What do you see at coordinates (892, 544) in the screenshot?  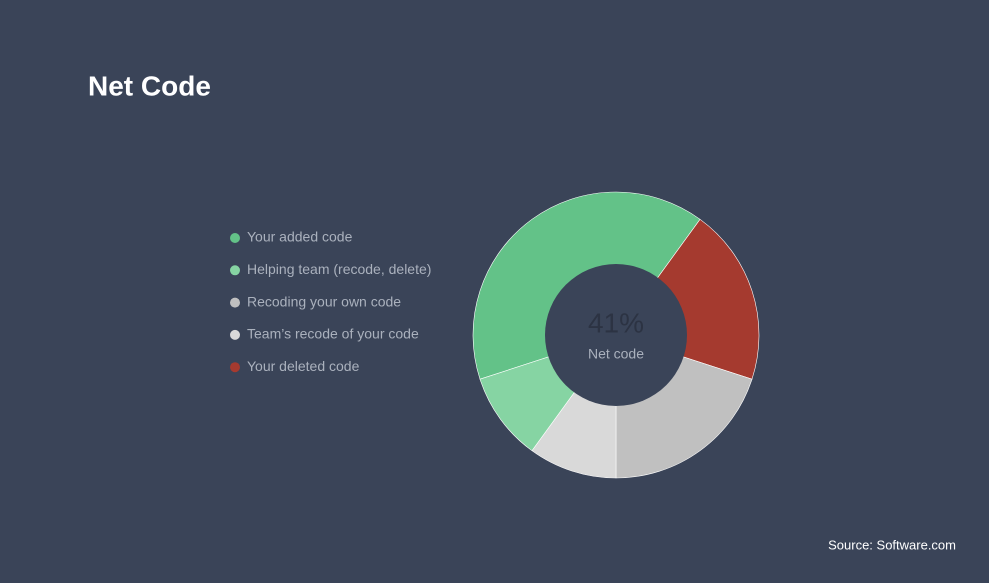 I see `source: Source: Software.com` at bounding box center [892, 544].